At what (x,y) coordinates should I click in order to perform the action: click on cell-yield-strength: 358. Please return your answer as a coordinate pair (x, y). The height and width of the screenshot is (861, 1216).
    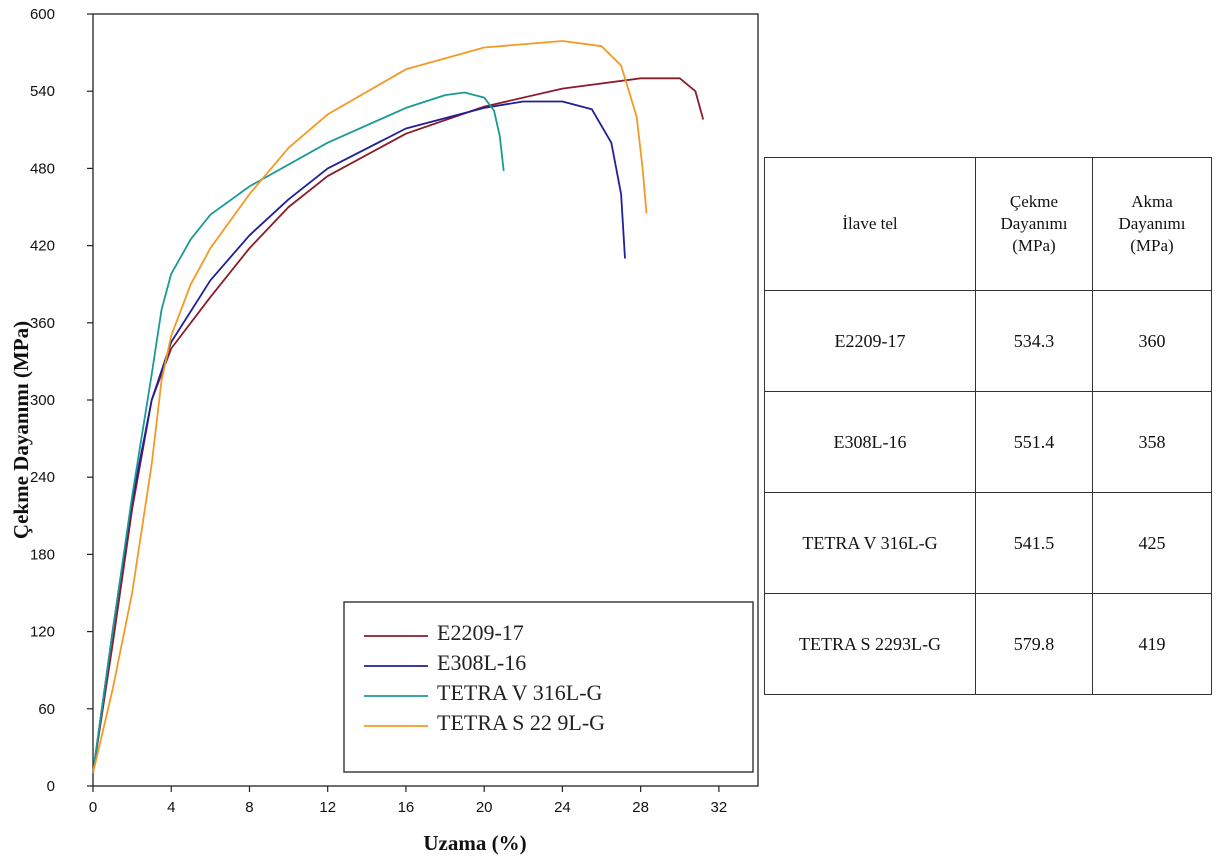
    Looking at the image, I should click on (1152, 442).